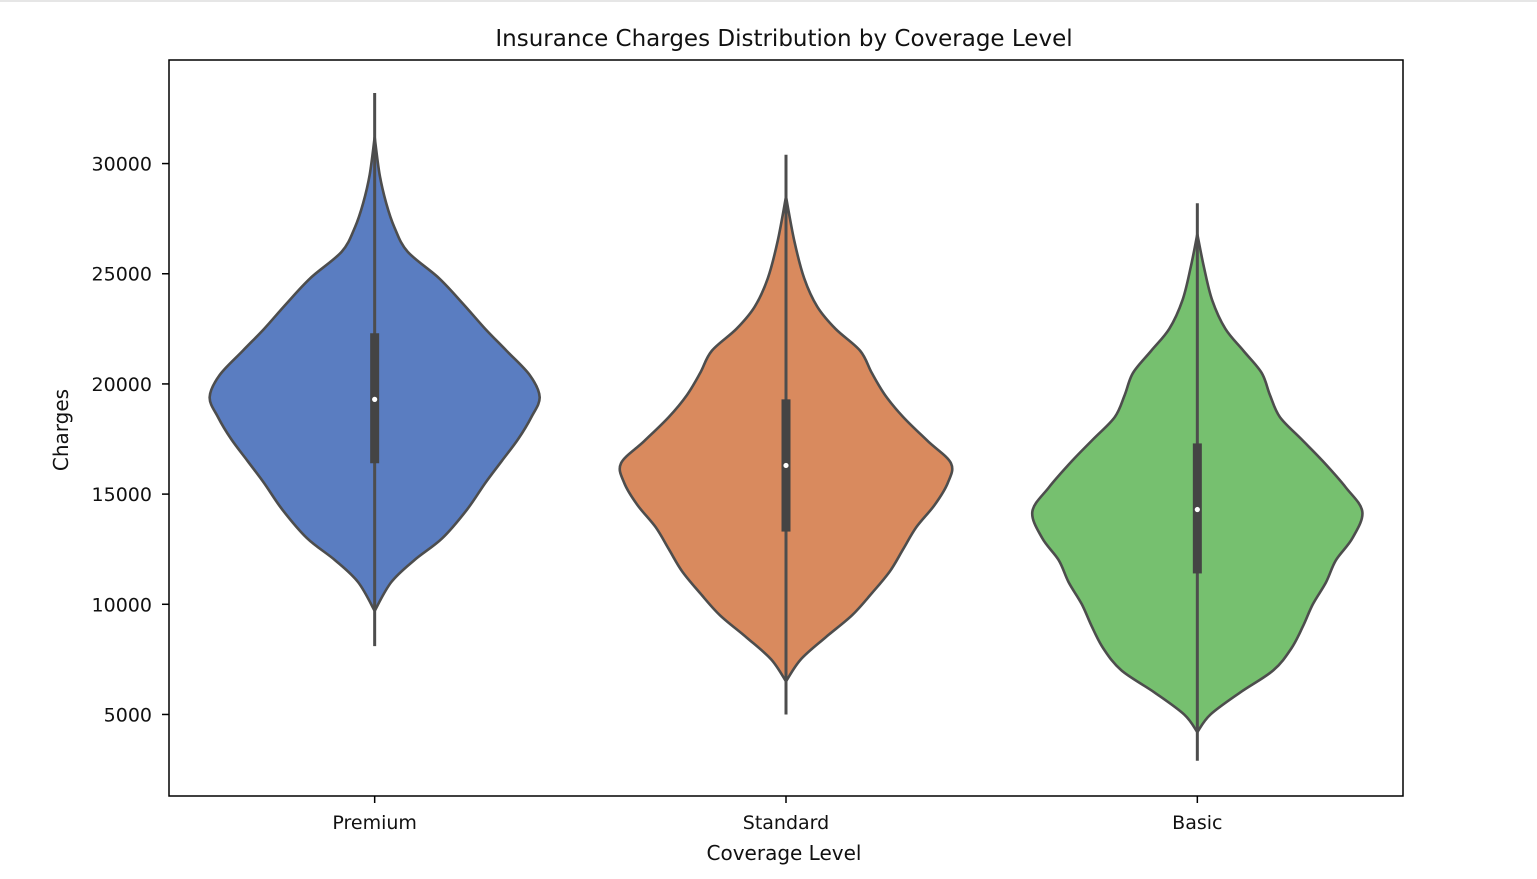 This screenshot has width=1537, height=879. I want to click on y-tick-label: 15000, so click(122, 495).